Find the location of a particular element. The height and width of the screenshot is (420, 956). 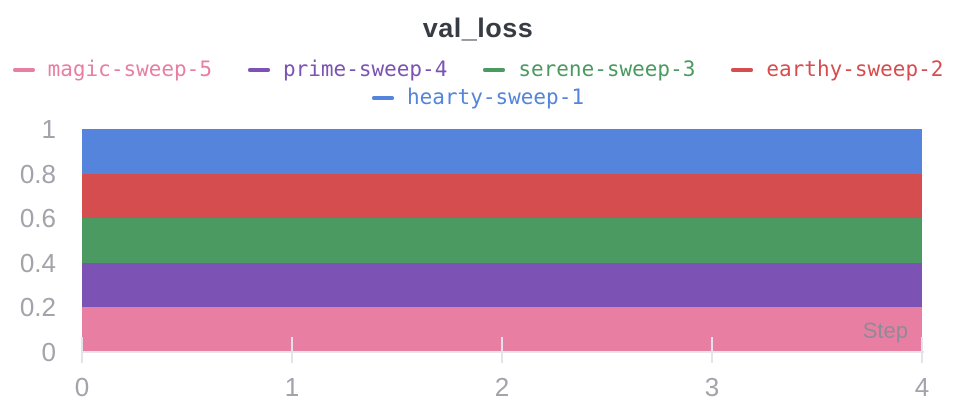

legend-item-magic-sweep-5: magic-sweep-5 is located at coordinates (112, 69).